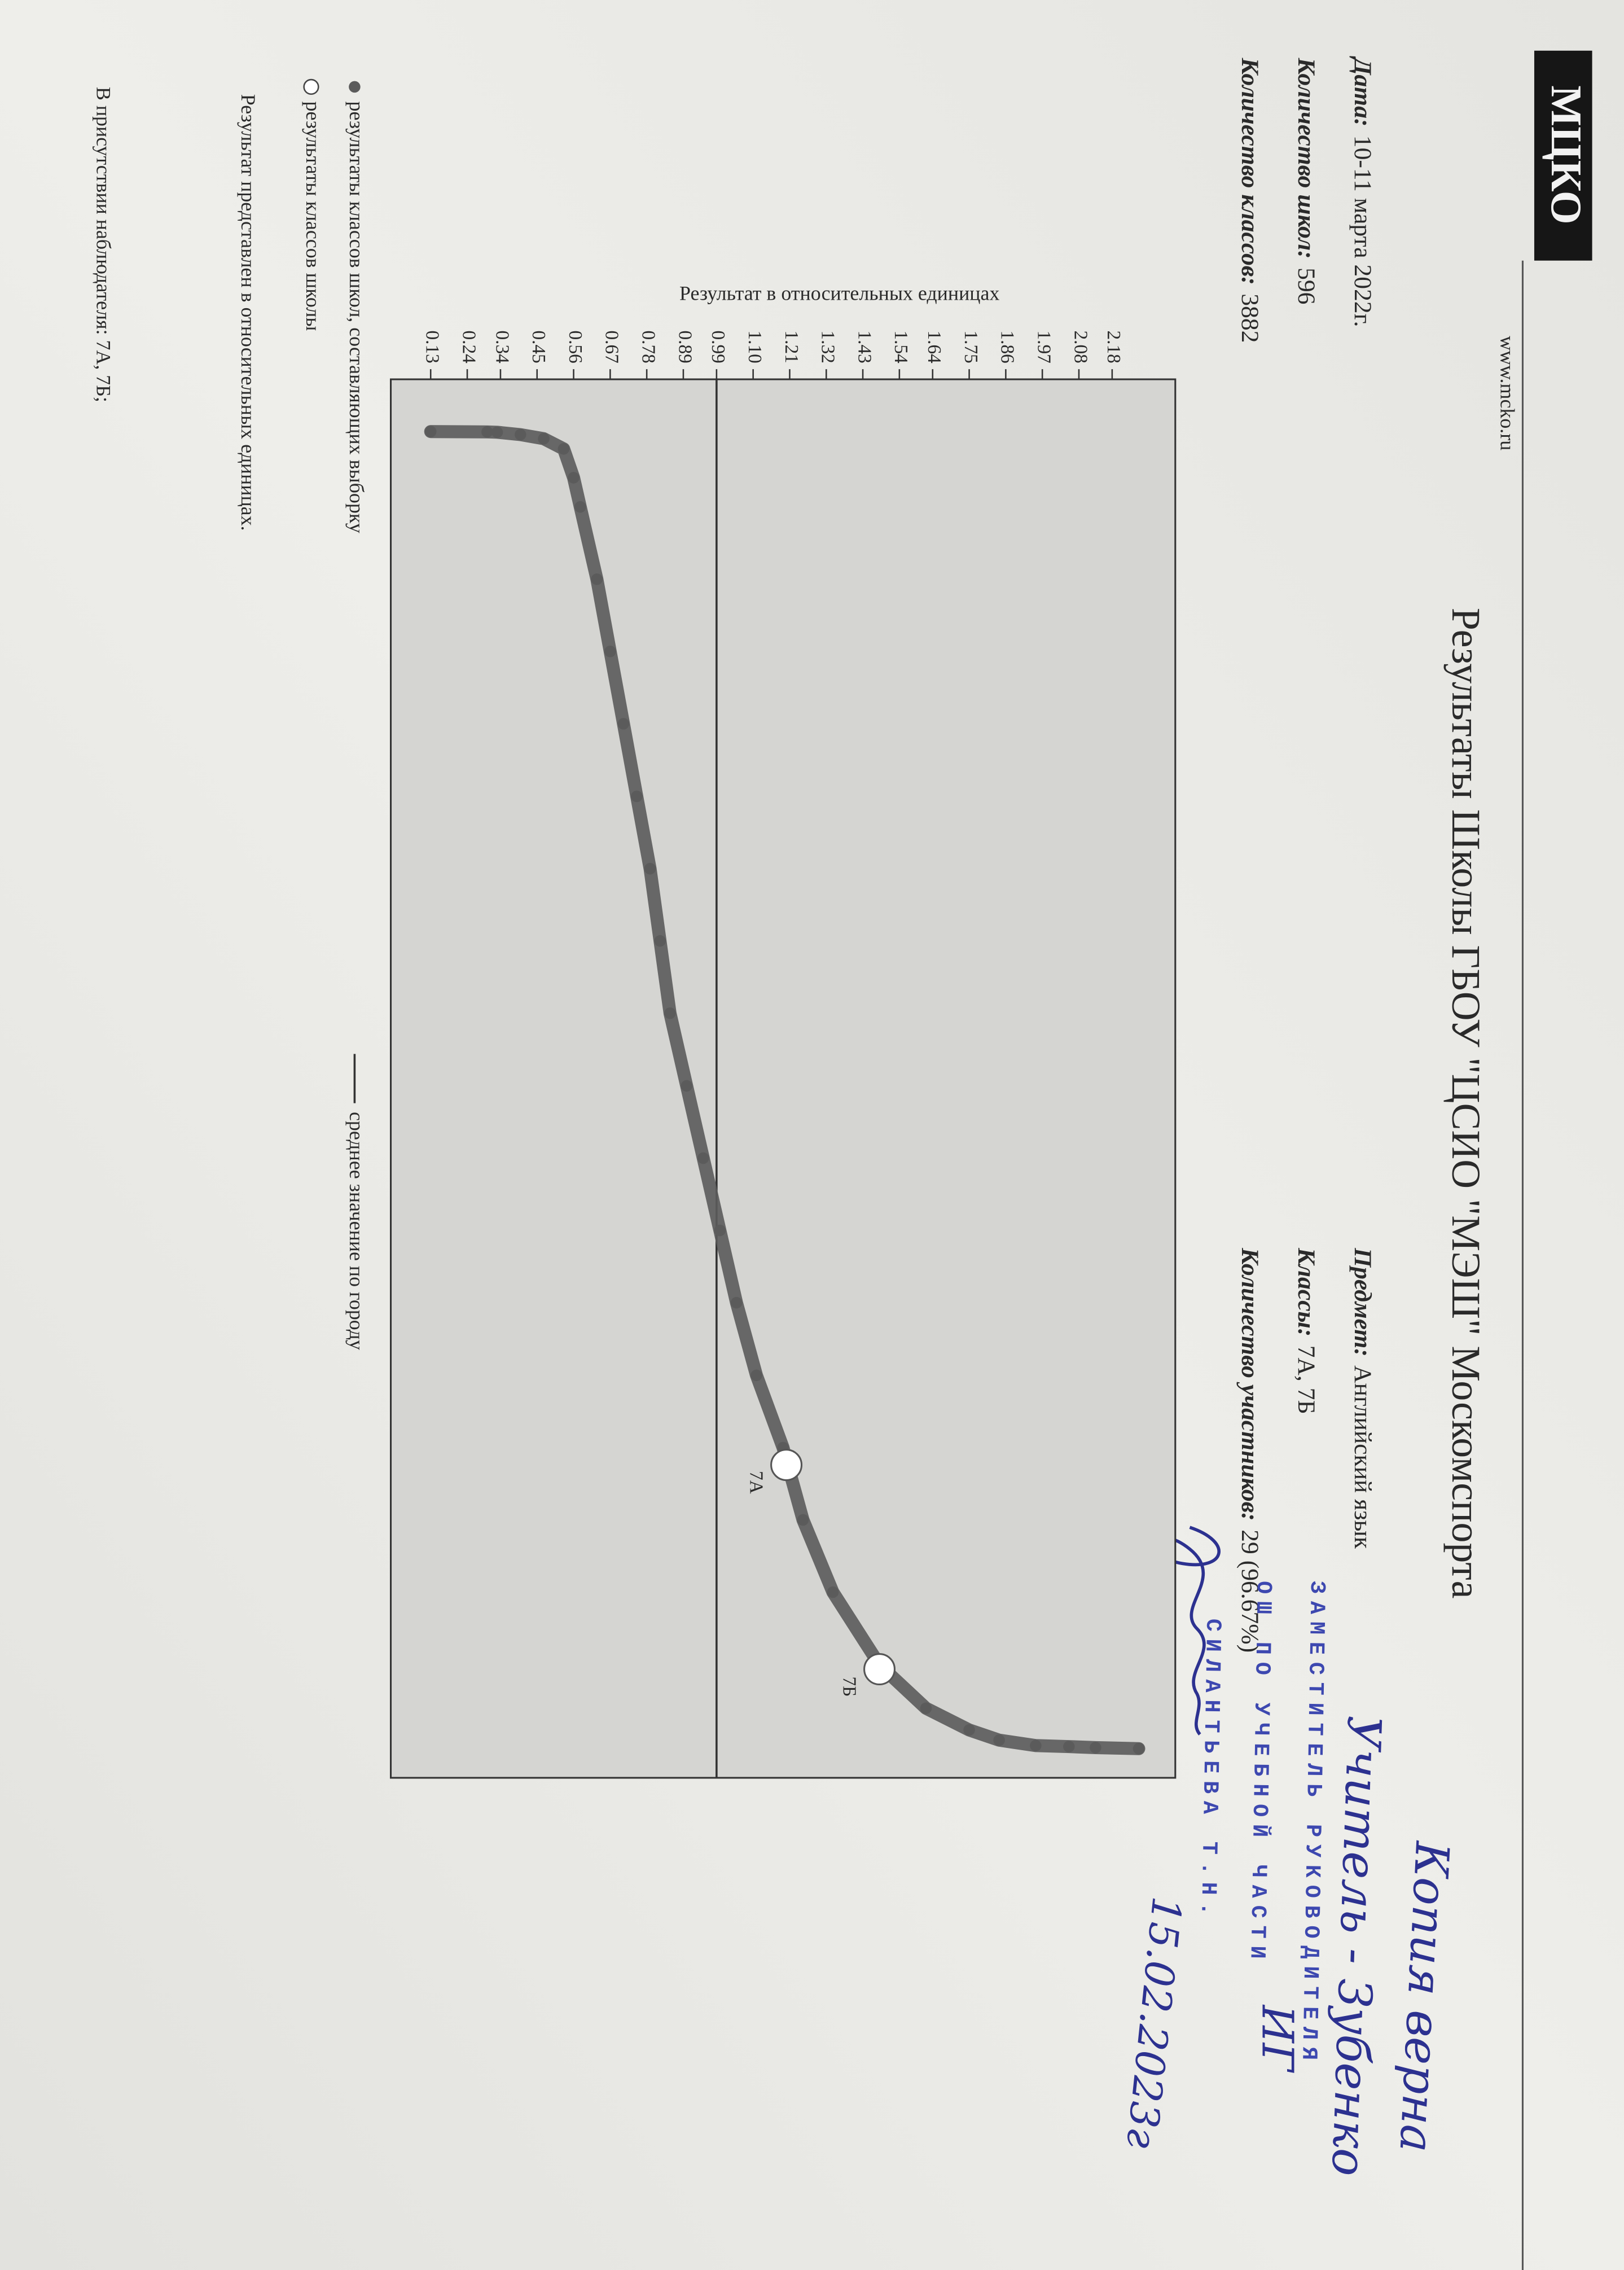 The image size is (1624, 2270). Describe the element at coordinates (1307, 1291) in the screenshot. I see `info-label: Классы:` at that location.